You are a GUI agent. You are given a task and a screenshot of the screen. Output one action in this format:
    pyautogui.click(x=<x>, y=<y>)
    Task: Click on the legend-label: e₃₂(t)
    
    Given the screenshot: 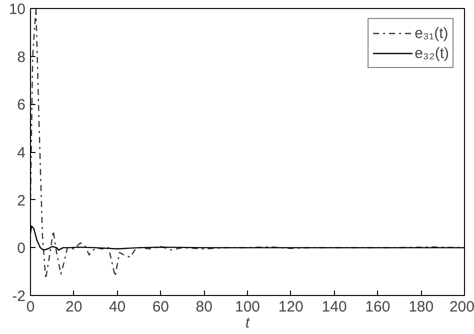 What is the action you would take?
    pyautogui.click(x=431, y=53)
    